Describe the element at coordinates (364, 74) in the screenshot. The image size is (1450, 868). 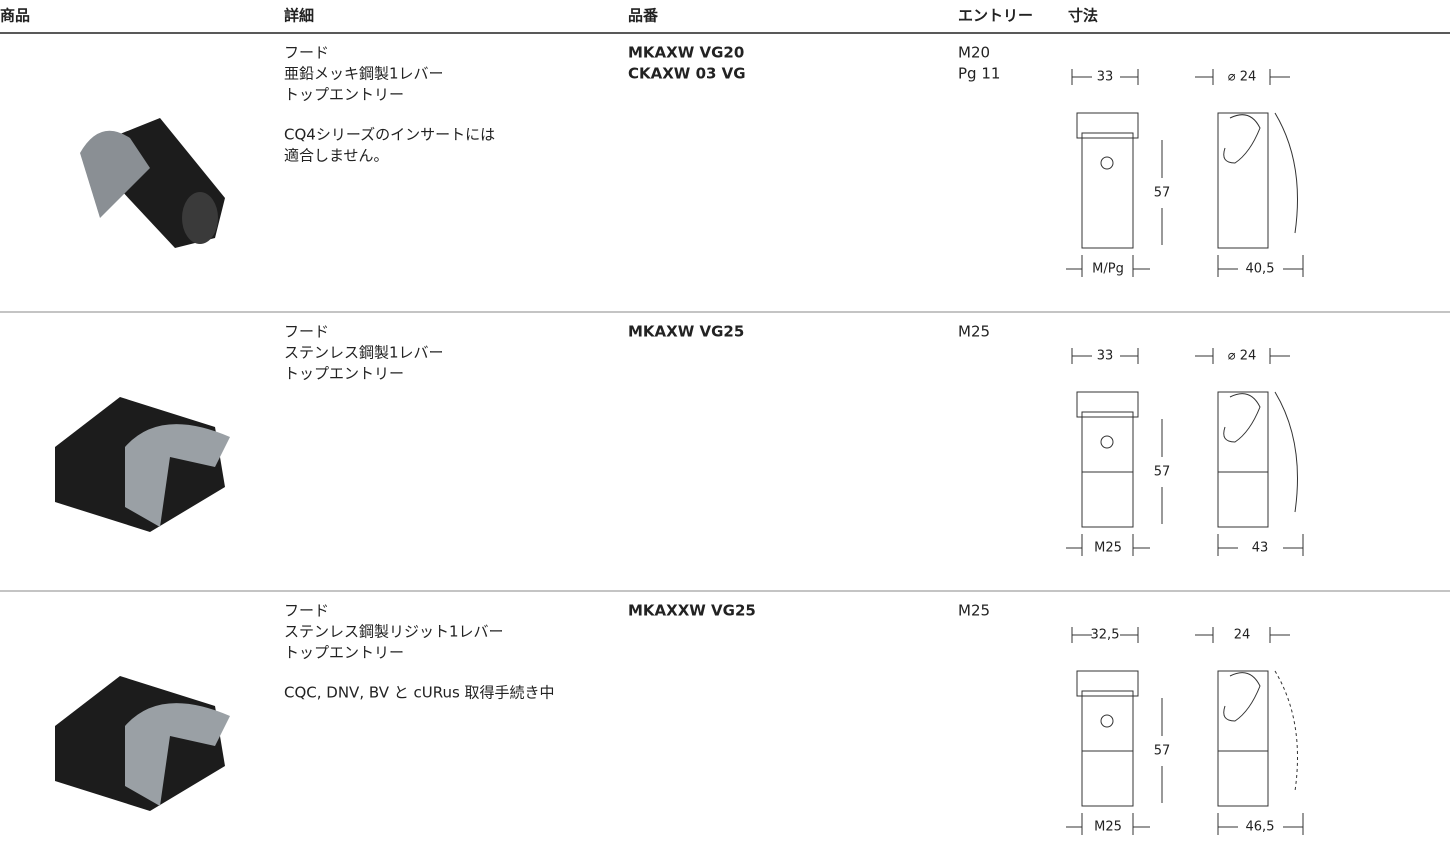
I see `detail-line: 亜鉛メッキ鋼製1レバー` at that location.